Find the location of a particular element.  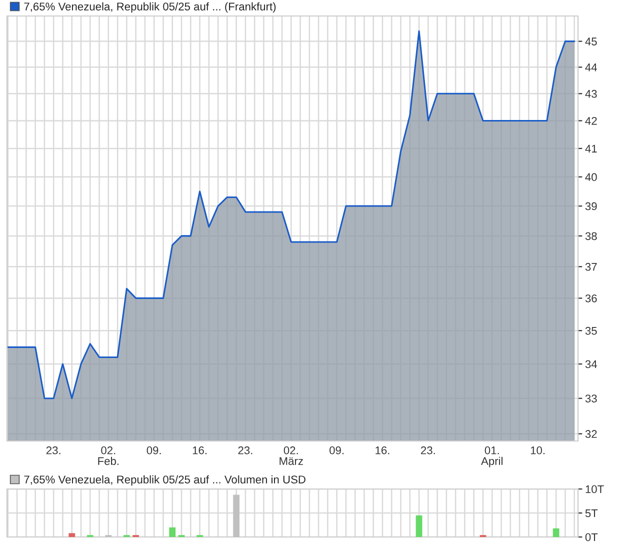

y-tick-label: 34 is located at coordinates (591, 364).